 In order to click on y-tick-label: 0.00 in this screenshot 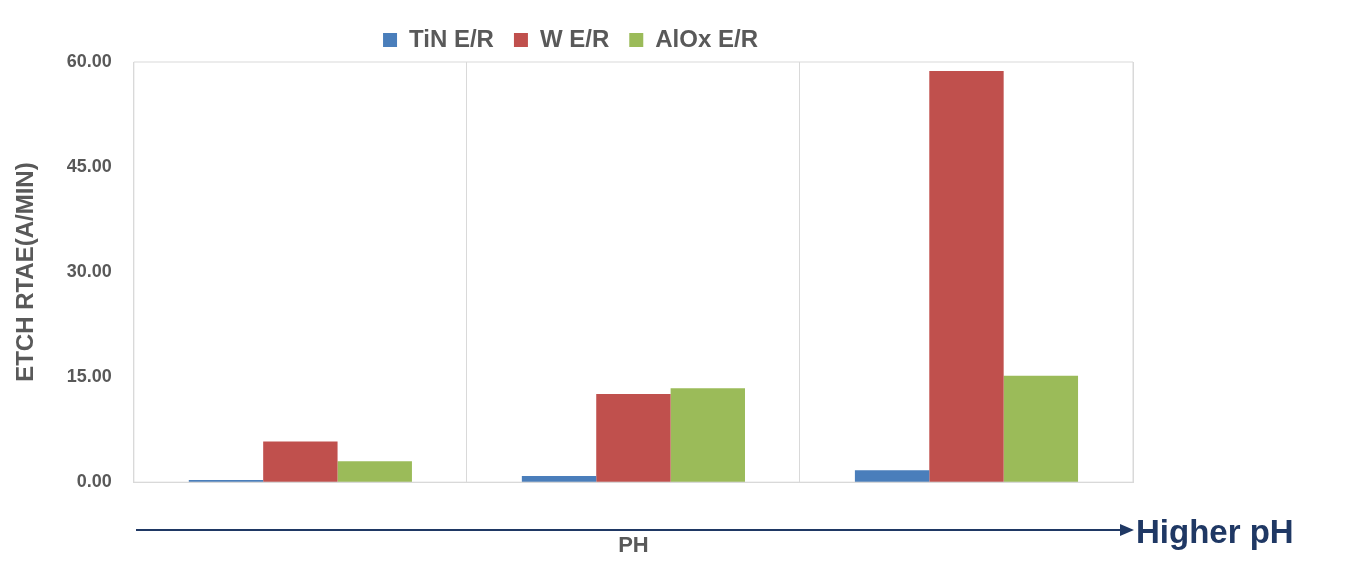, I will do `click(94, 481)`.